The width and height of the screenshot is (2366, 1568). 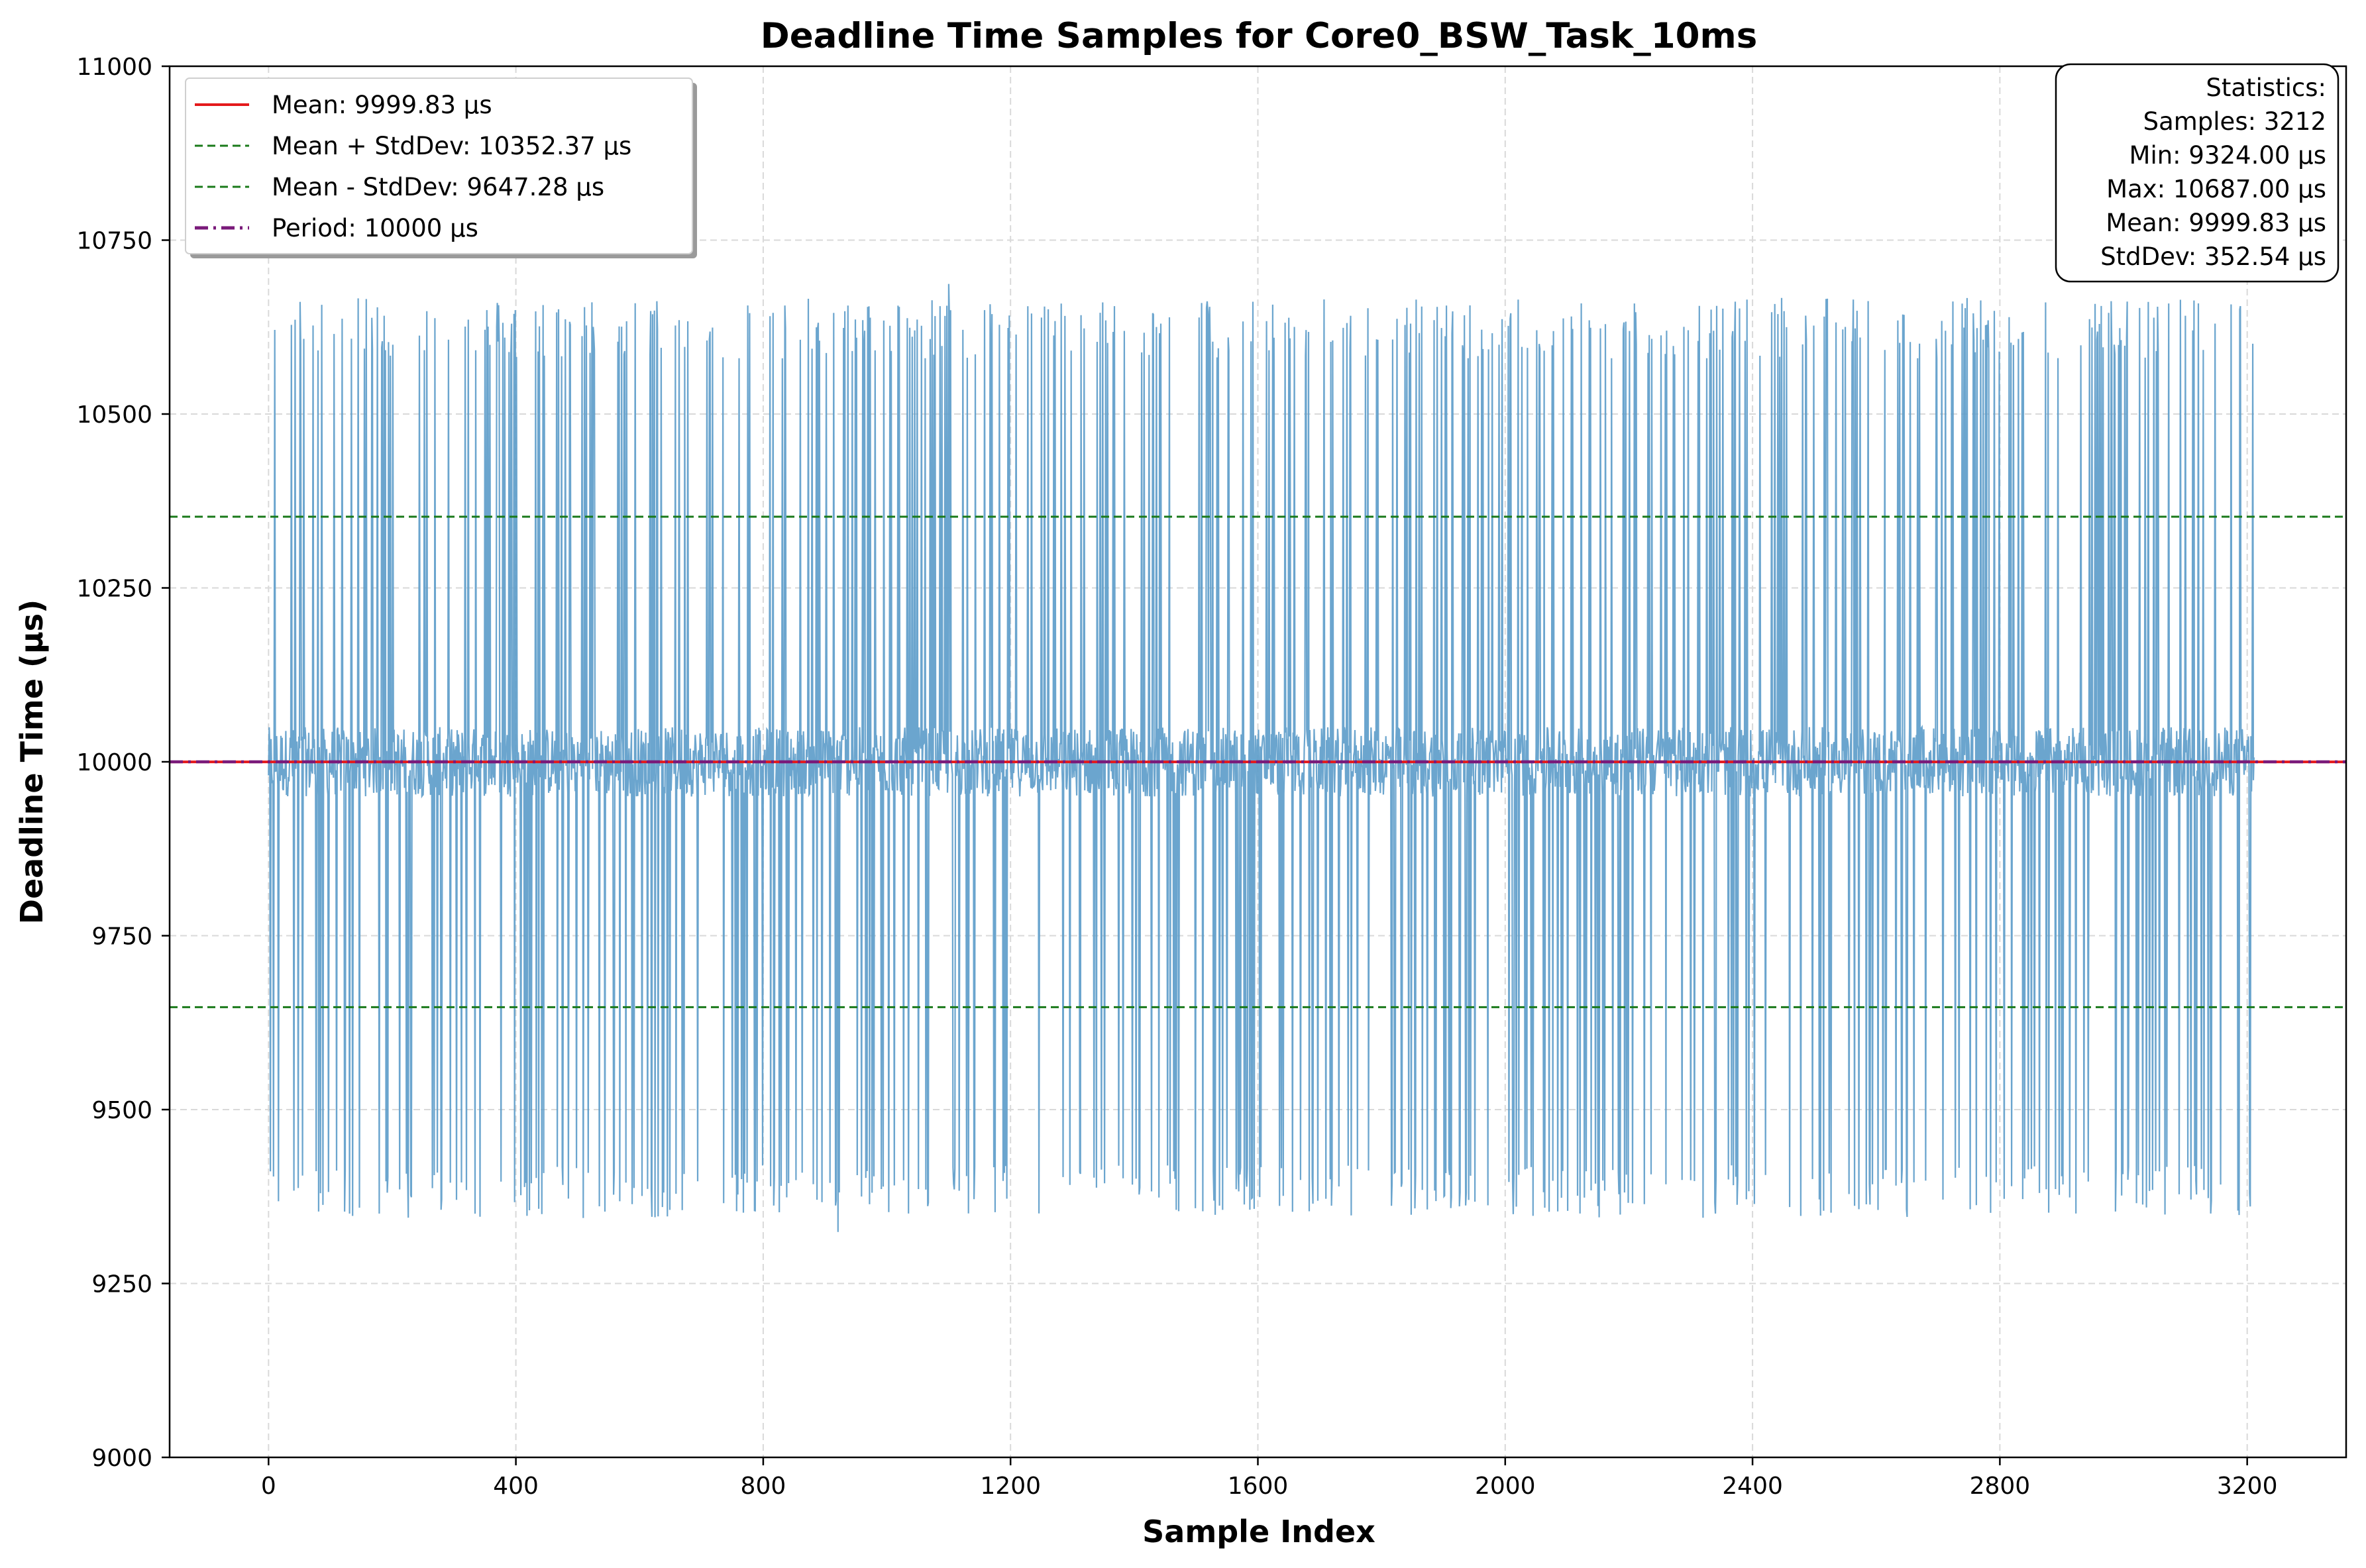 What do you see at coordinates (1258, 1486) in the screenshot?
I see `x-tick-label: 1600` at bounding box center [1258, 1486].